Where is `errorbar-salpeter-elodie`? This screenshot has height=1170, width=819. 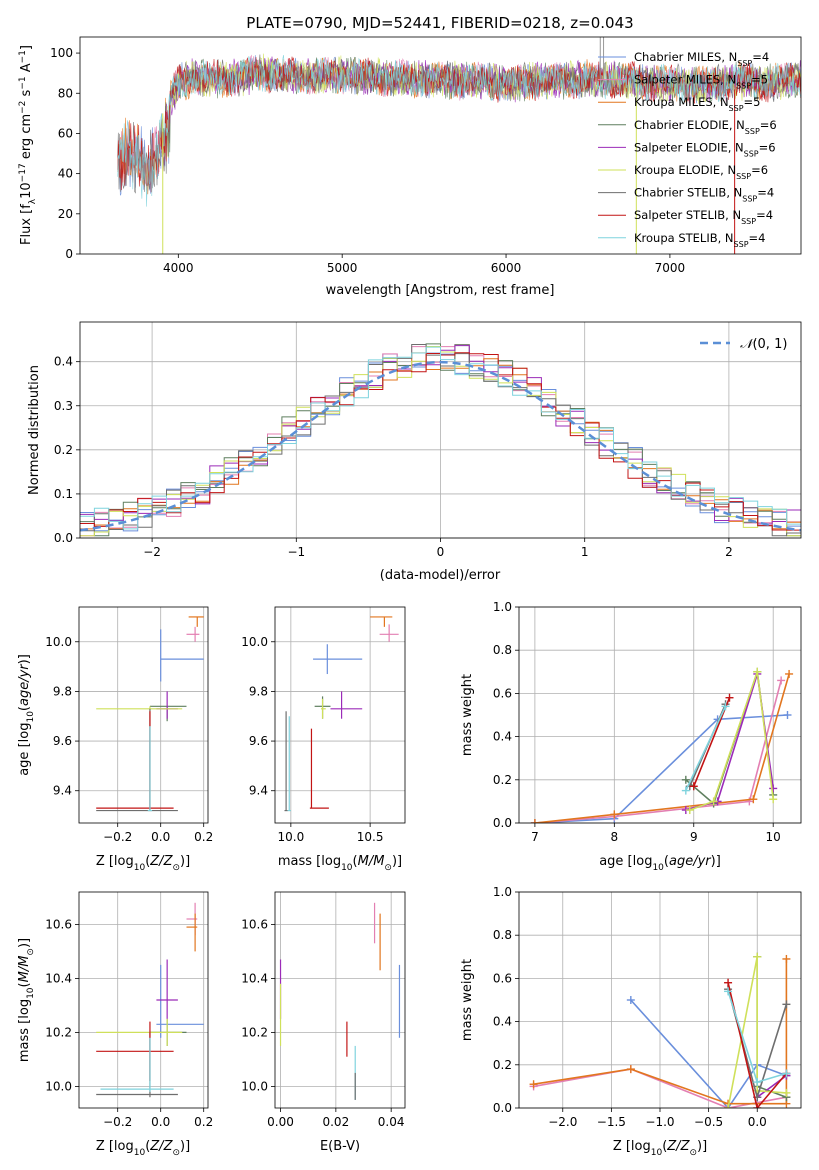
errorbar-salpeter-elodie is located at coordinates (167, 989).